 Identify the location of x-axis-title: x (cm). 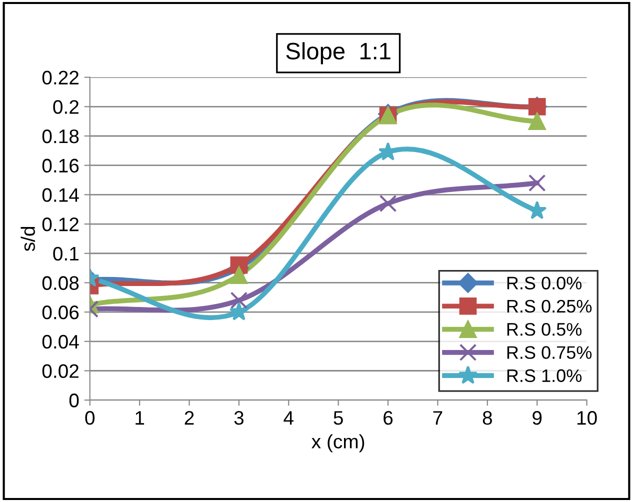
(338, 443).